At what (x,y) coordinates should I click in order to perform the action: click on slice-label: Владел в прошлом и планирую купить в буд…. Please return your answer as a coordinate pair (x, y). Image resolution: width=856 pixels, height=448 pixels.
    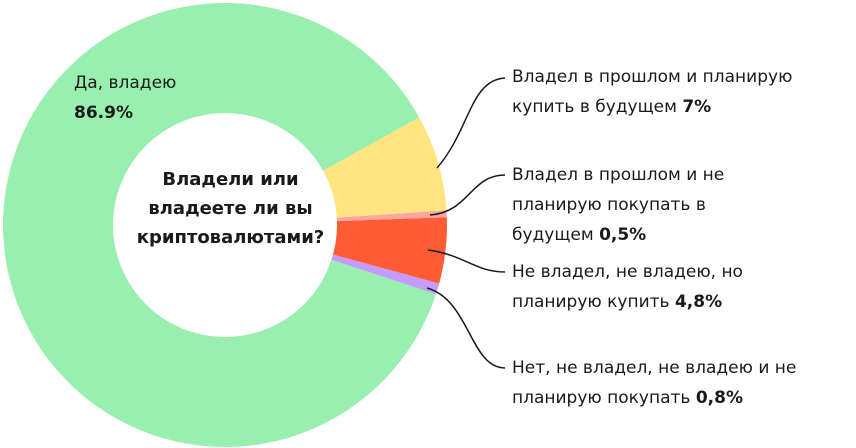
    Looking at the image, I should click on (664, 92).